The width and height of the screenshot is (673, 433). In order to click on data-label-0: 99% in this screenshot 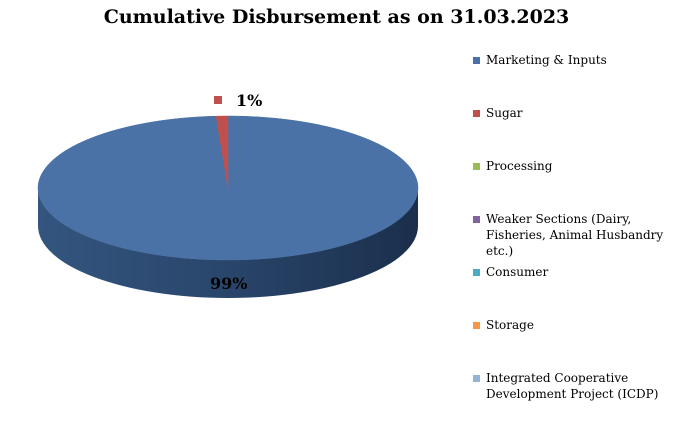, I will do `click(228, 283)`.